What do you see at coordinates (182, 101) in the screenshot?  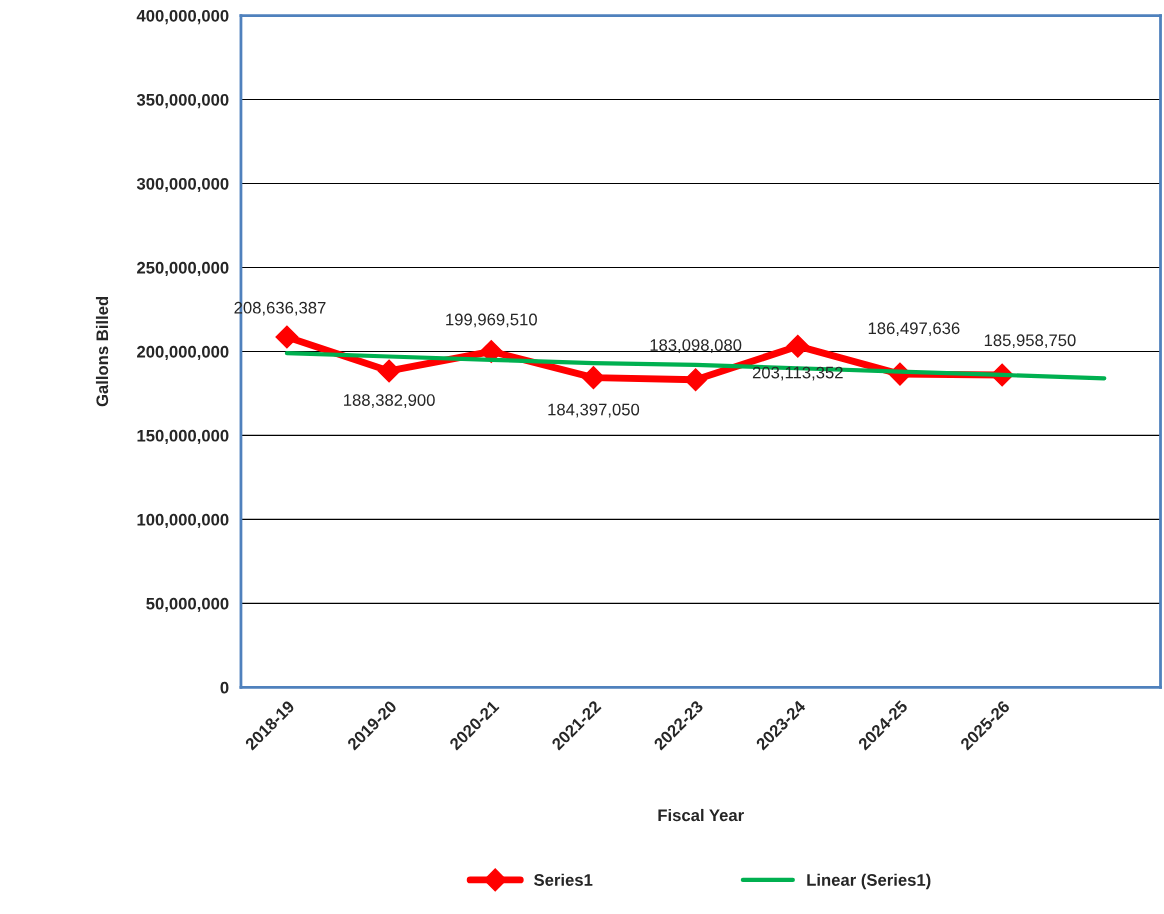 I see `y-tick-label: 350,000,000` at bounding box center [182, 101].